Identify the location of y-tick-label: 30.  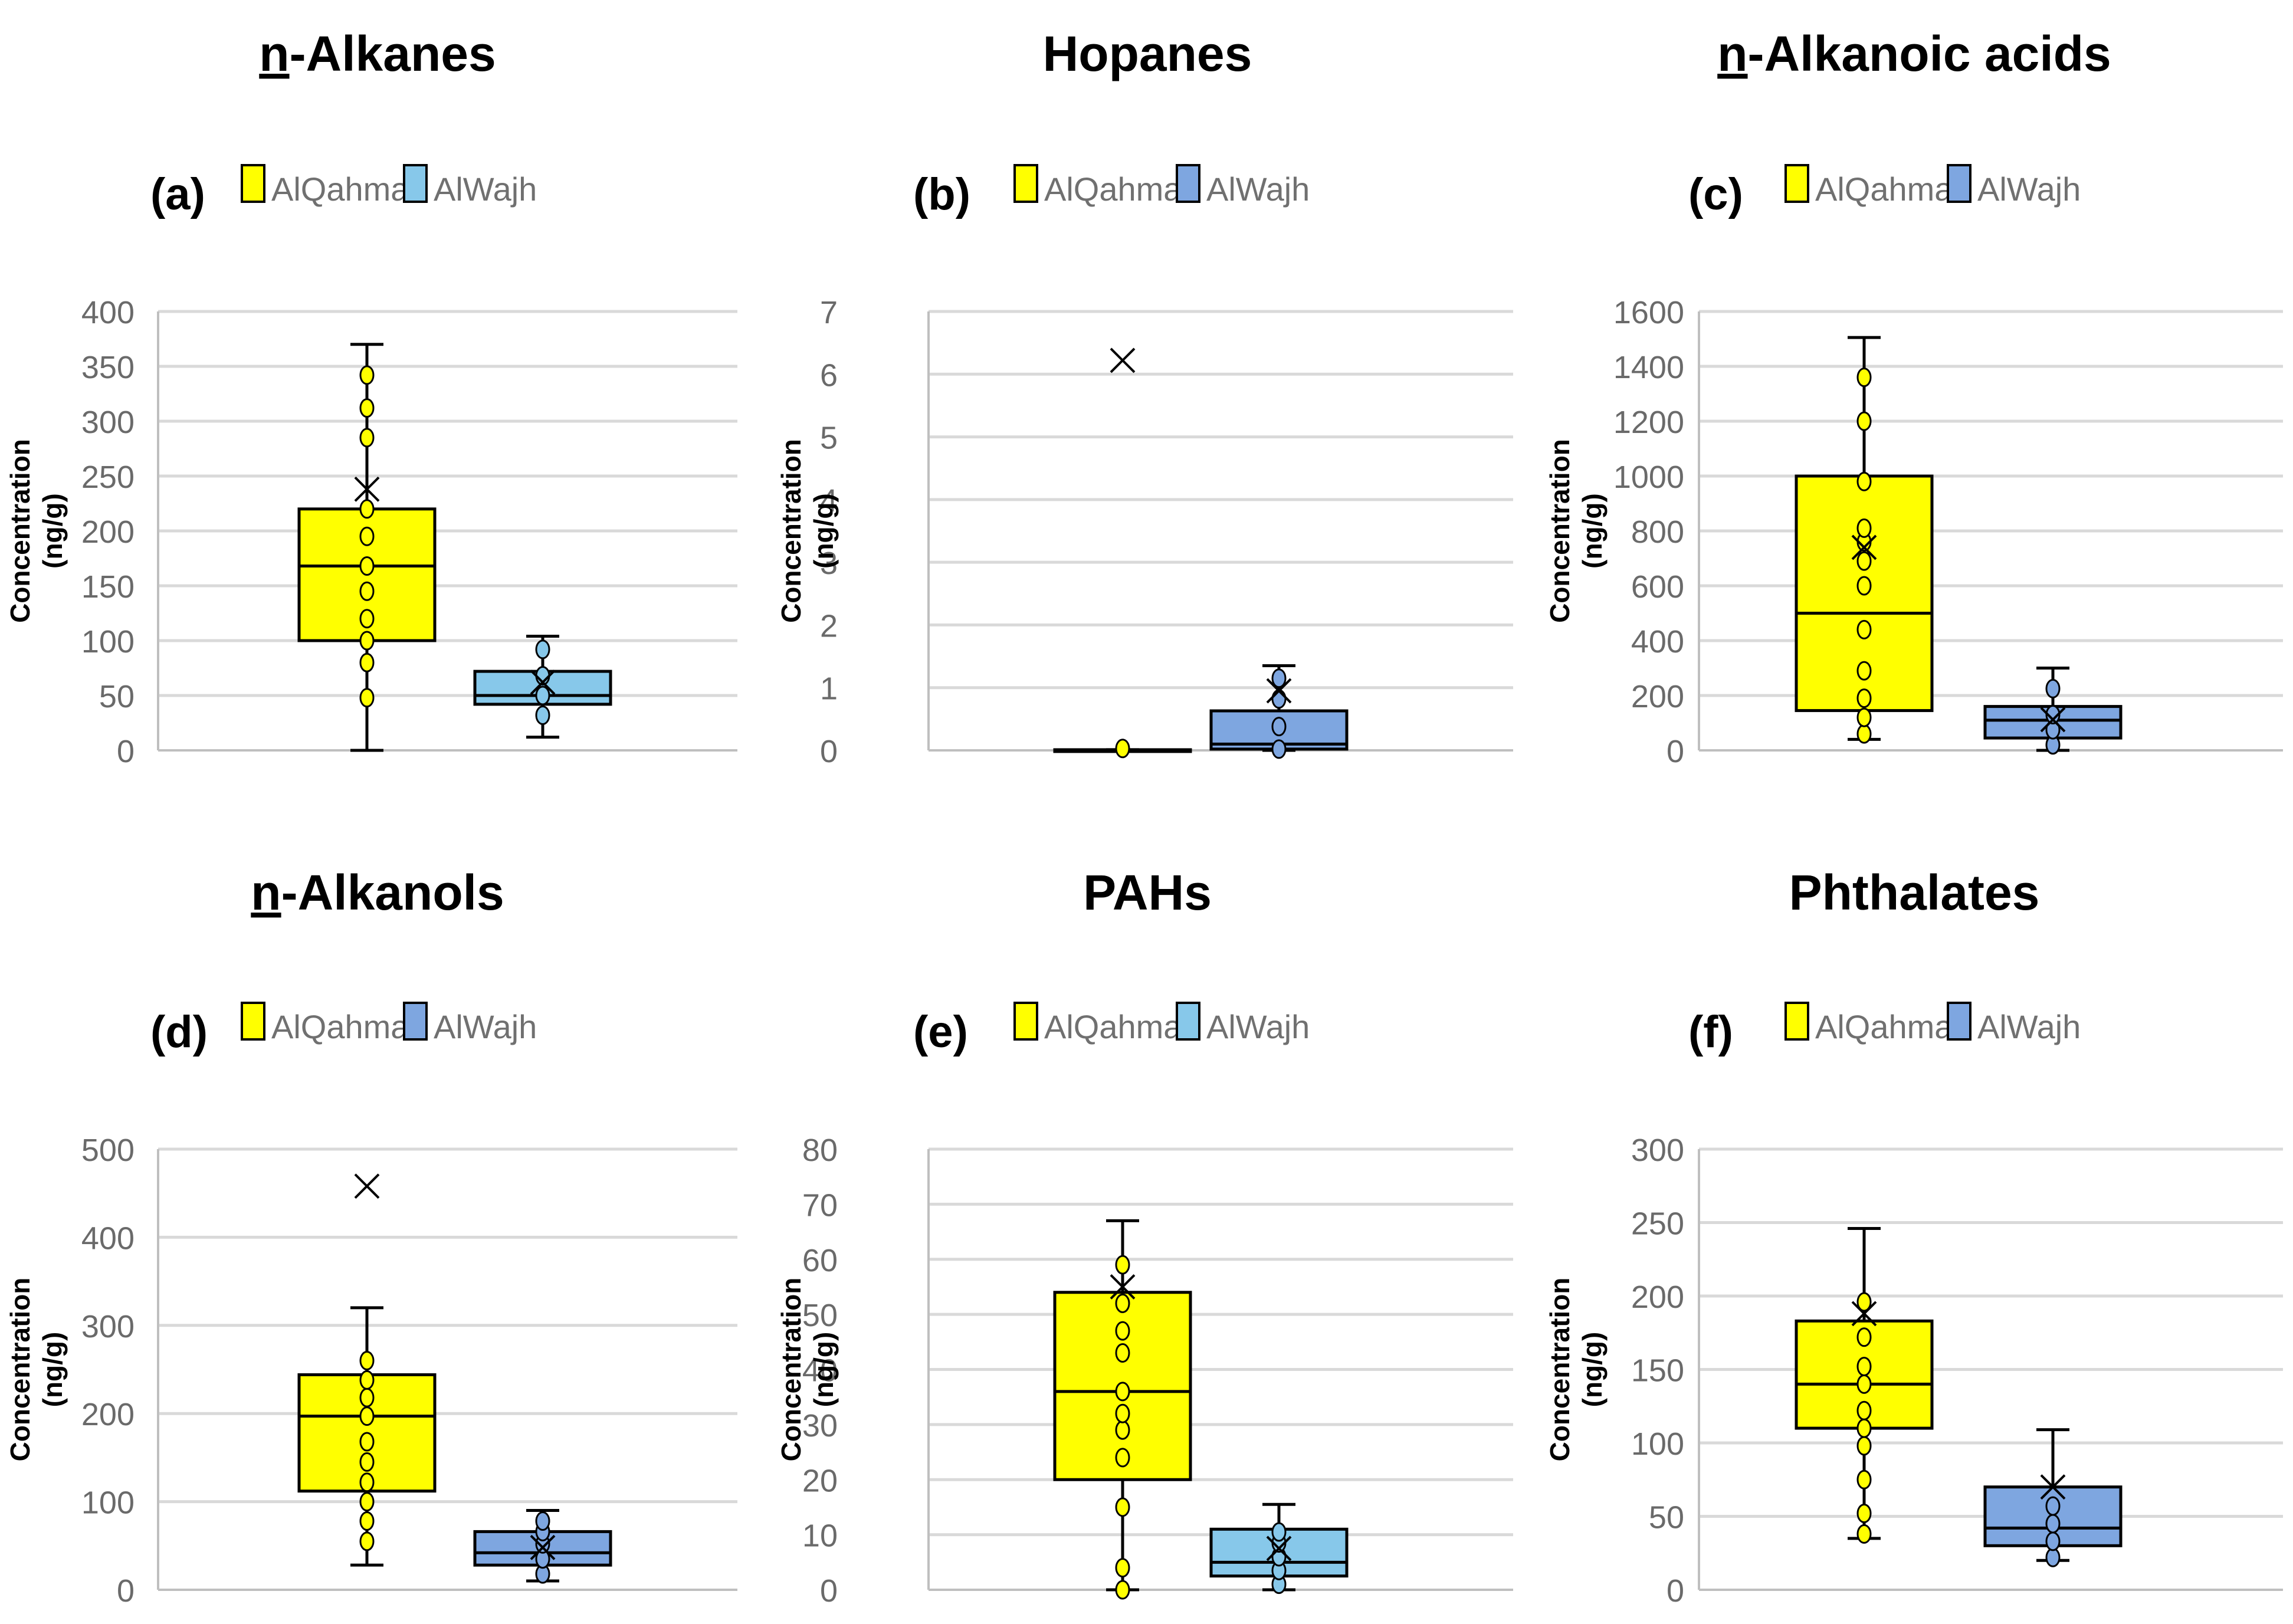
(820, 1425).